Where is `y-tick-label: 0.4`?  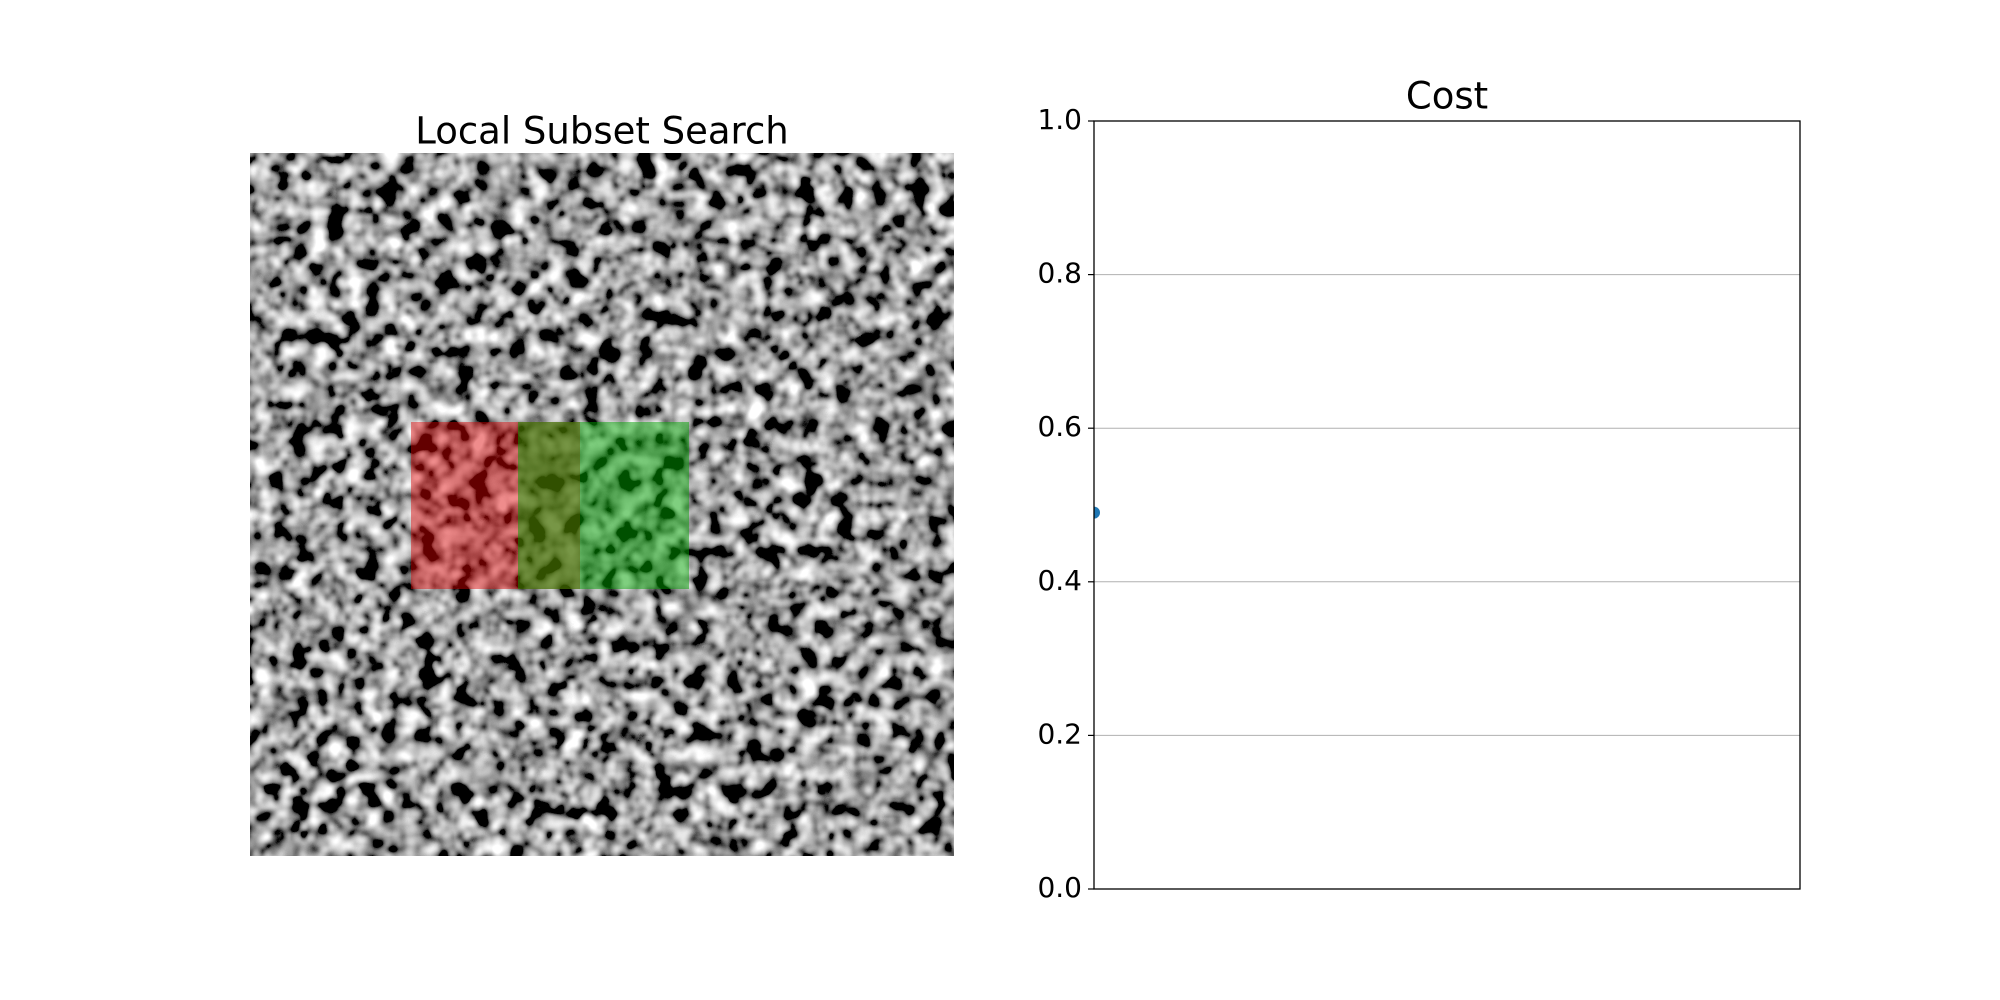
y-tick-label: 0.4 is located at coordinates (1059, 580).